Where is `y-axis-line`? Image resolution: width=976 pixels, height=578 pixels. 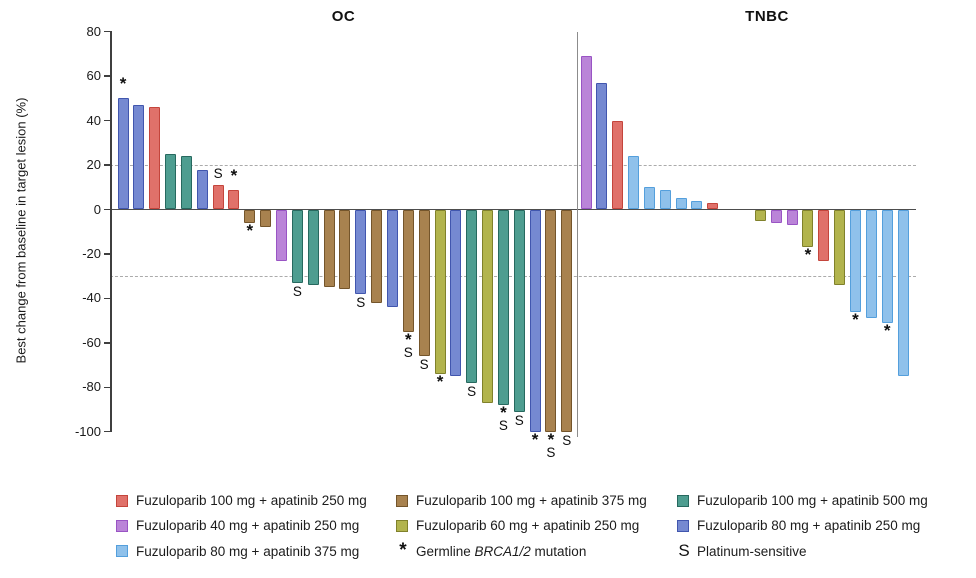
y-axis-line is located at coordinates (111, 231).